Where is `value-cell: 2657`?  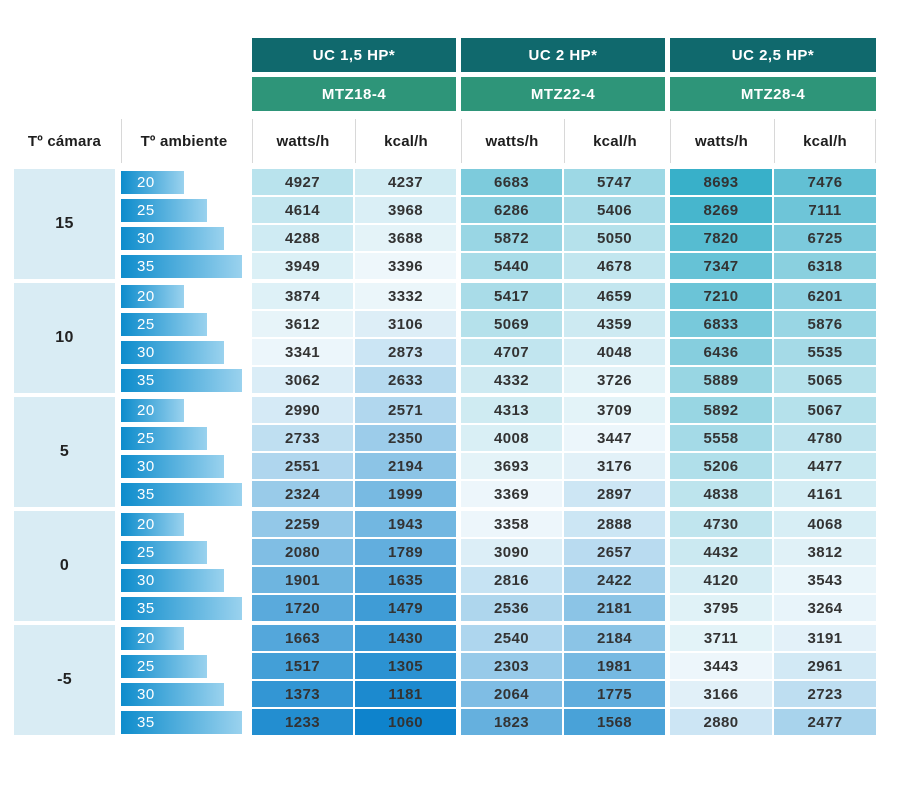
value-cell: 2657 is located at coordinates (614, 552).